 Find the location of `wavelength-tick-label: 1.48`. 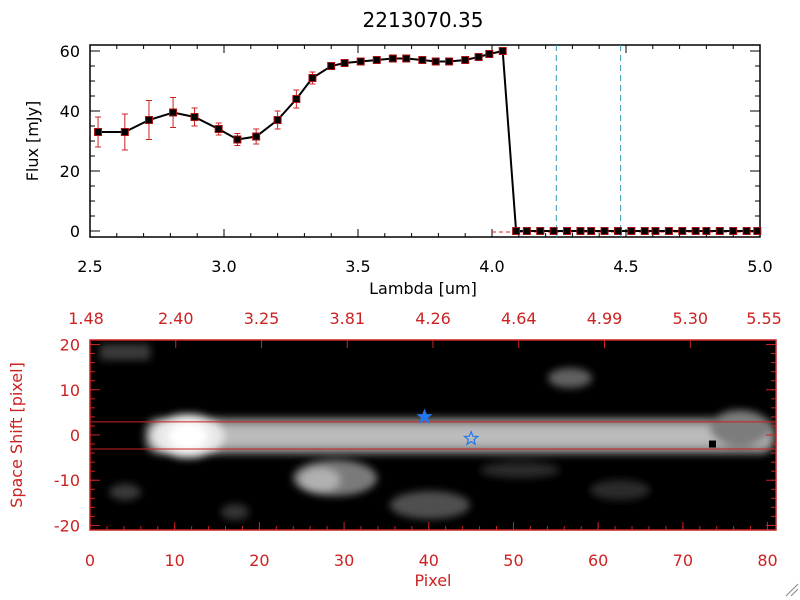

wavelength-tick-label: 1.48 is located at coordinates (86, 318).